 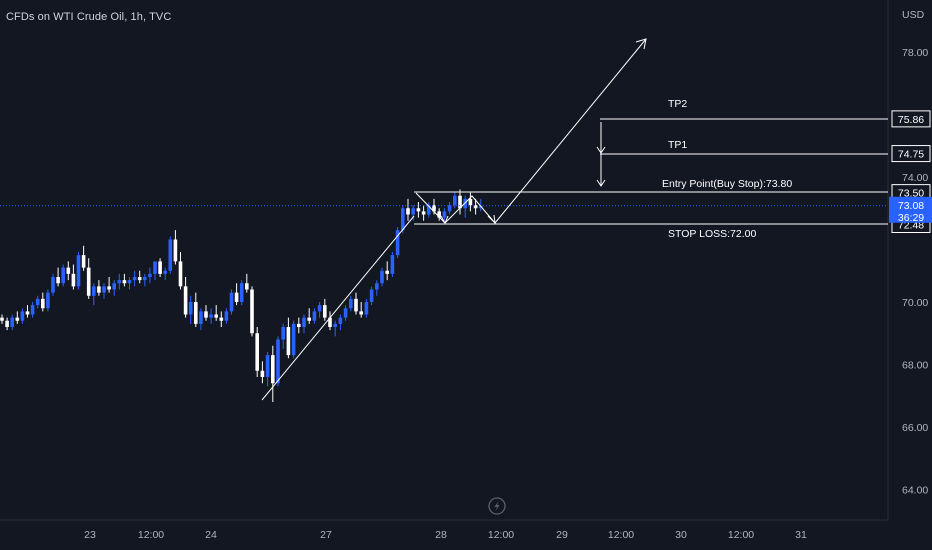 I want to click on lightning-bolt-icon, so click(x=497, y=506).